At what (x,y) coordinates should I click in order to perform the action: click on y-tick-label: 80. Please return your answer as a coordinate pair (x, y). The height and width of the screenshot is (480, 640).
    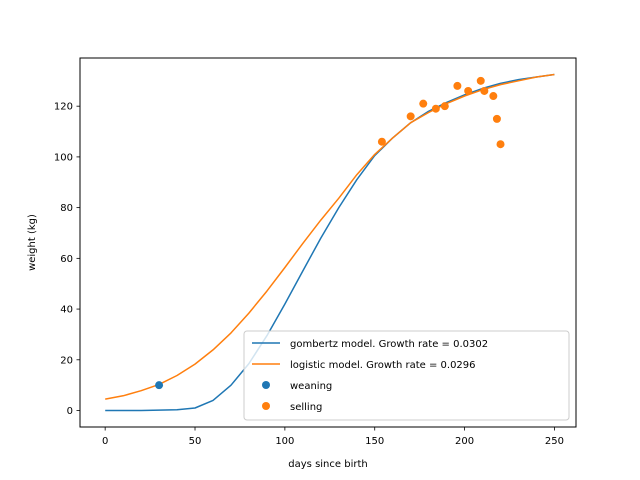
    Looking at the image, I should click on (66, 208).